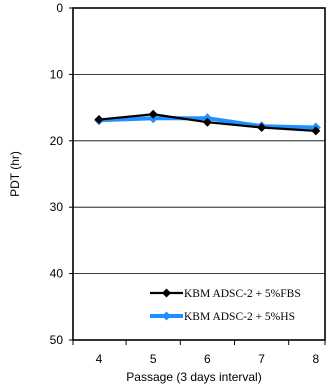  I want to click on legend: KBM ADSC-2 + 5%FBS KBM ADSC-2 + 5%HS, so click(225, 305).